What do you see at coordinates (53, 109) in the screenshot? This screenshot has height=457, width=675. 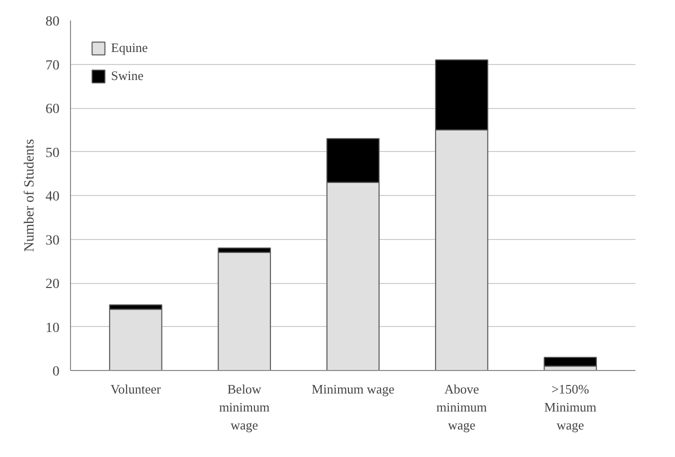 I see `y-tick-label: 60` at bounding box center [53, 109].